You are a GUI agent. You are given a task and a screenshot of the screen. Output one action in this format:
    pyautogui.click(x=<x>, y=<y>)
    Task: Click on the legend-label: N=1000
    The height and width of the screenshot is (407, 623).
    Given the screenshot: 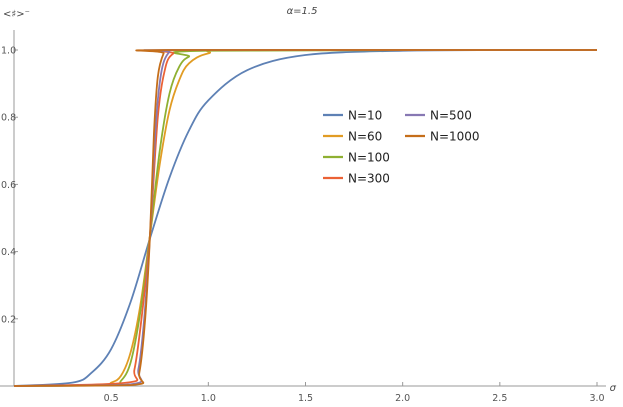 What is the action you would take?
    pyautogui.click(x=455, y=137)
    